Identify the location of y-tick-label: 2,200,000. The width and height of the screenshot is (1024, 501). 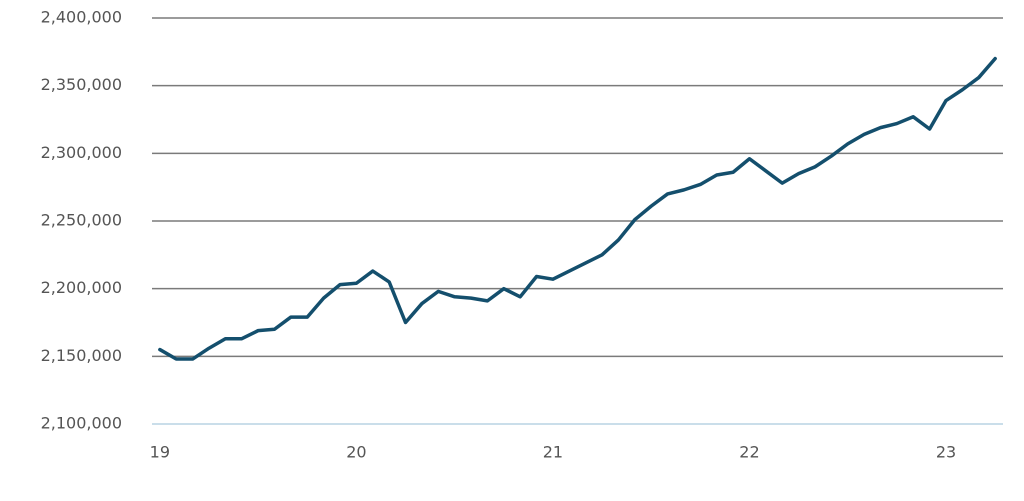
(81, 287).